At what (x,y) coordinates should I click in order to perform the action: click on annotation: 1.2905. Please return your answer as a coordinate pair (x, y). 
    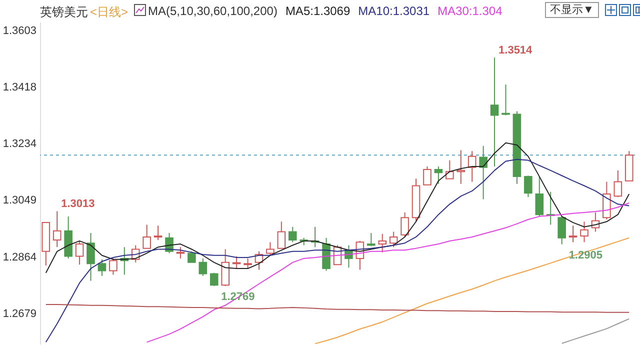
    Looking at the image, I should click on (585, 255).